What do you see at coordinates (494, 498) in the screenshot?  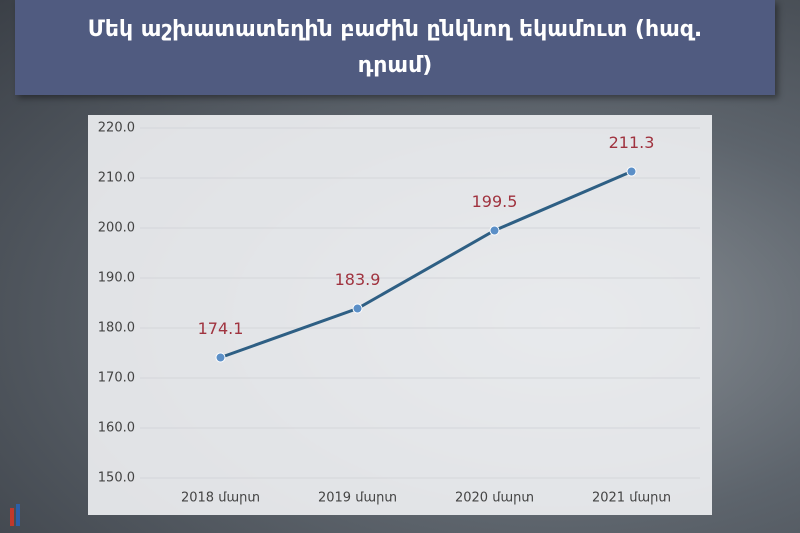 I see `x-tick-label: 2020 մարտ` at bounding box center [494, 498].